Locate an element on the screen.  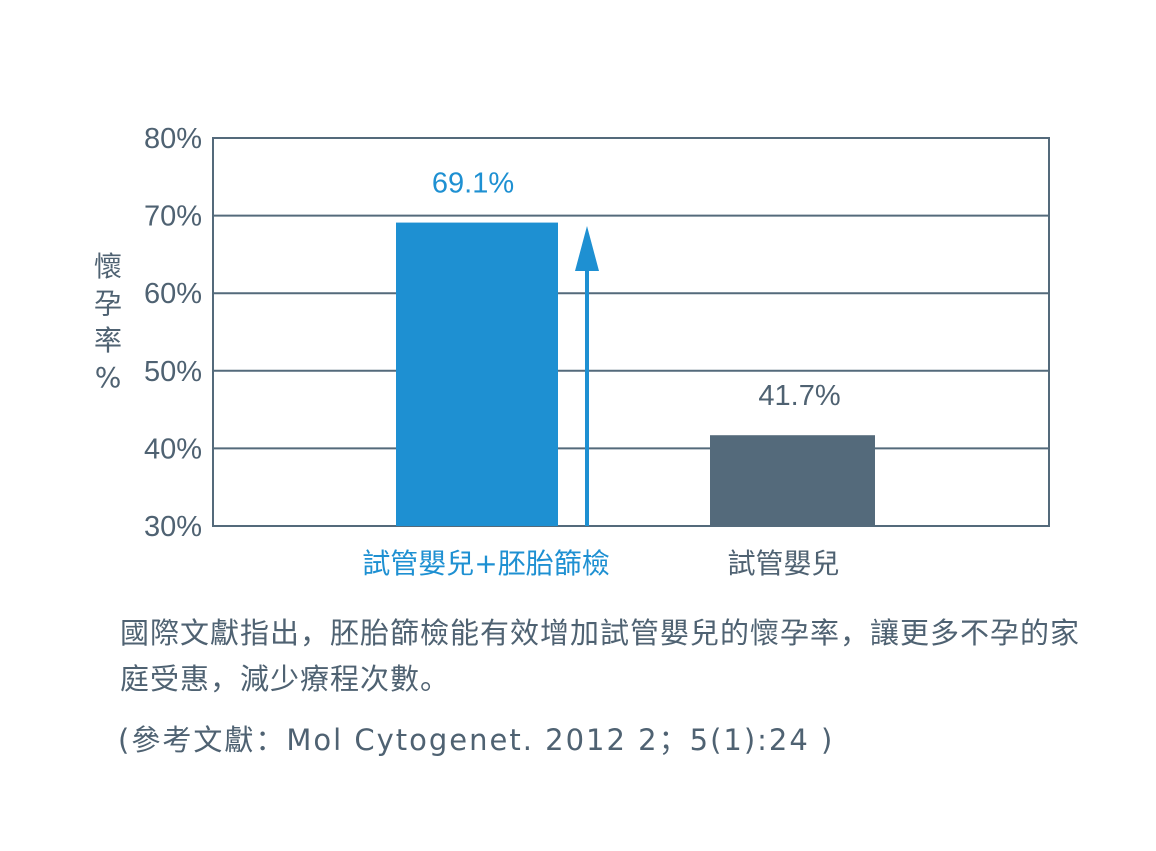
bar-ivf is located at coordinates (792, 480).